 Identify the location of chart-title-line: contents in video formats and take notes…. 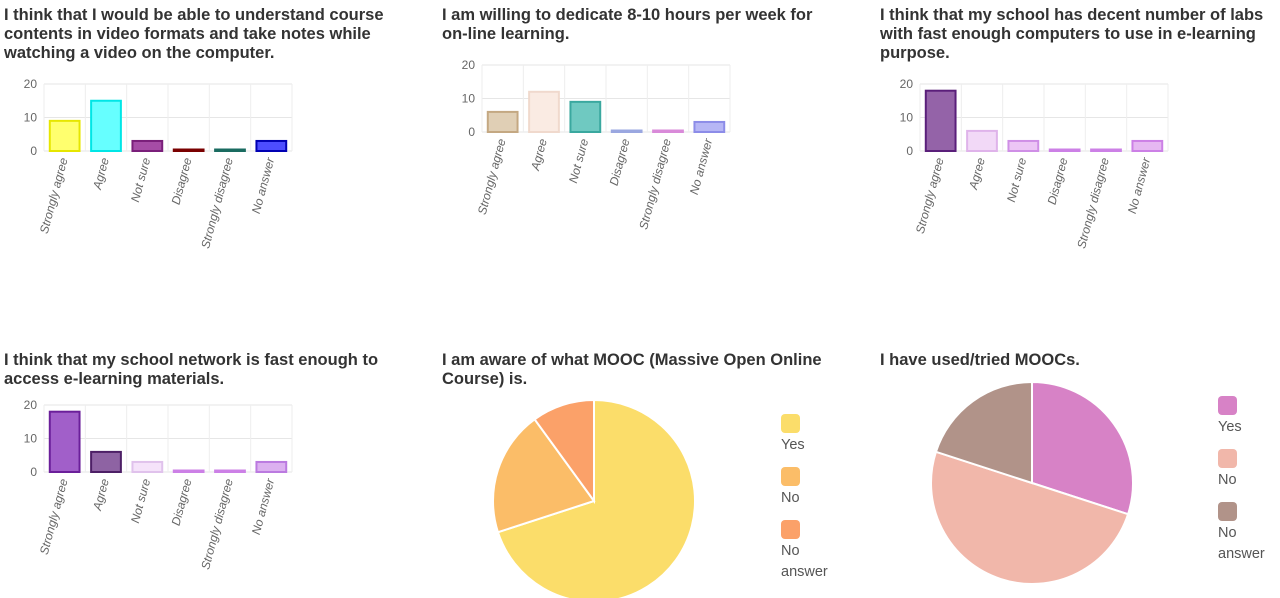
(187, 34).